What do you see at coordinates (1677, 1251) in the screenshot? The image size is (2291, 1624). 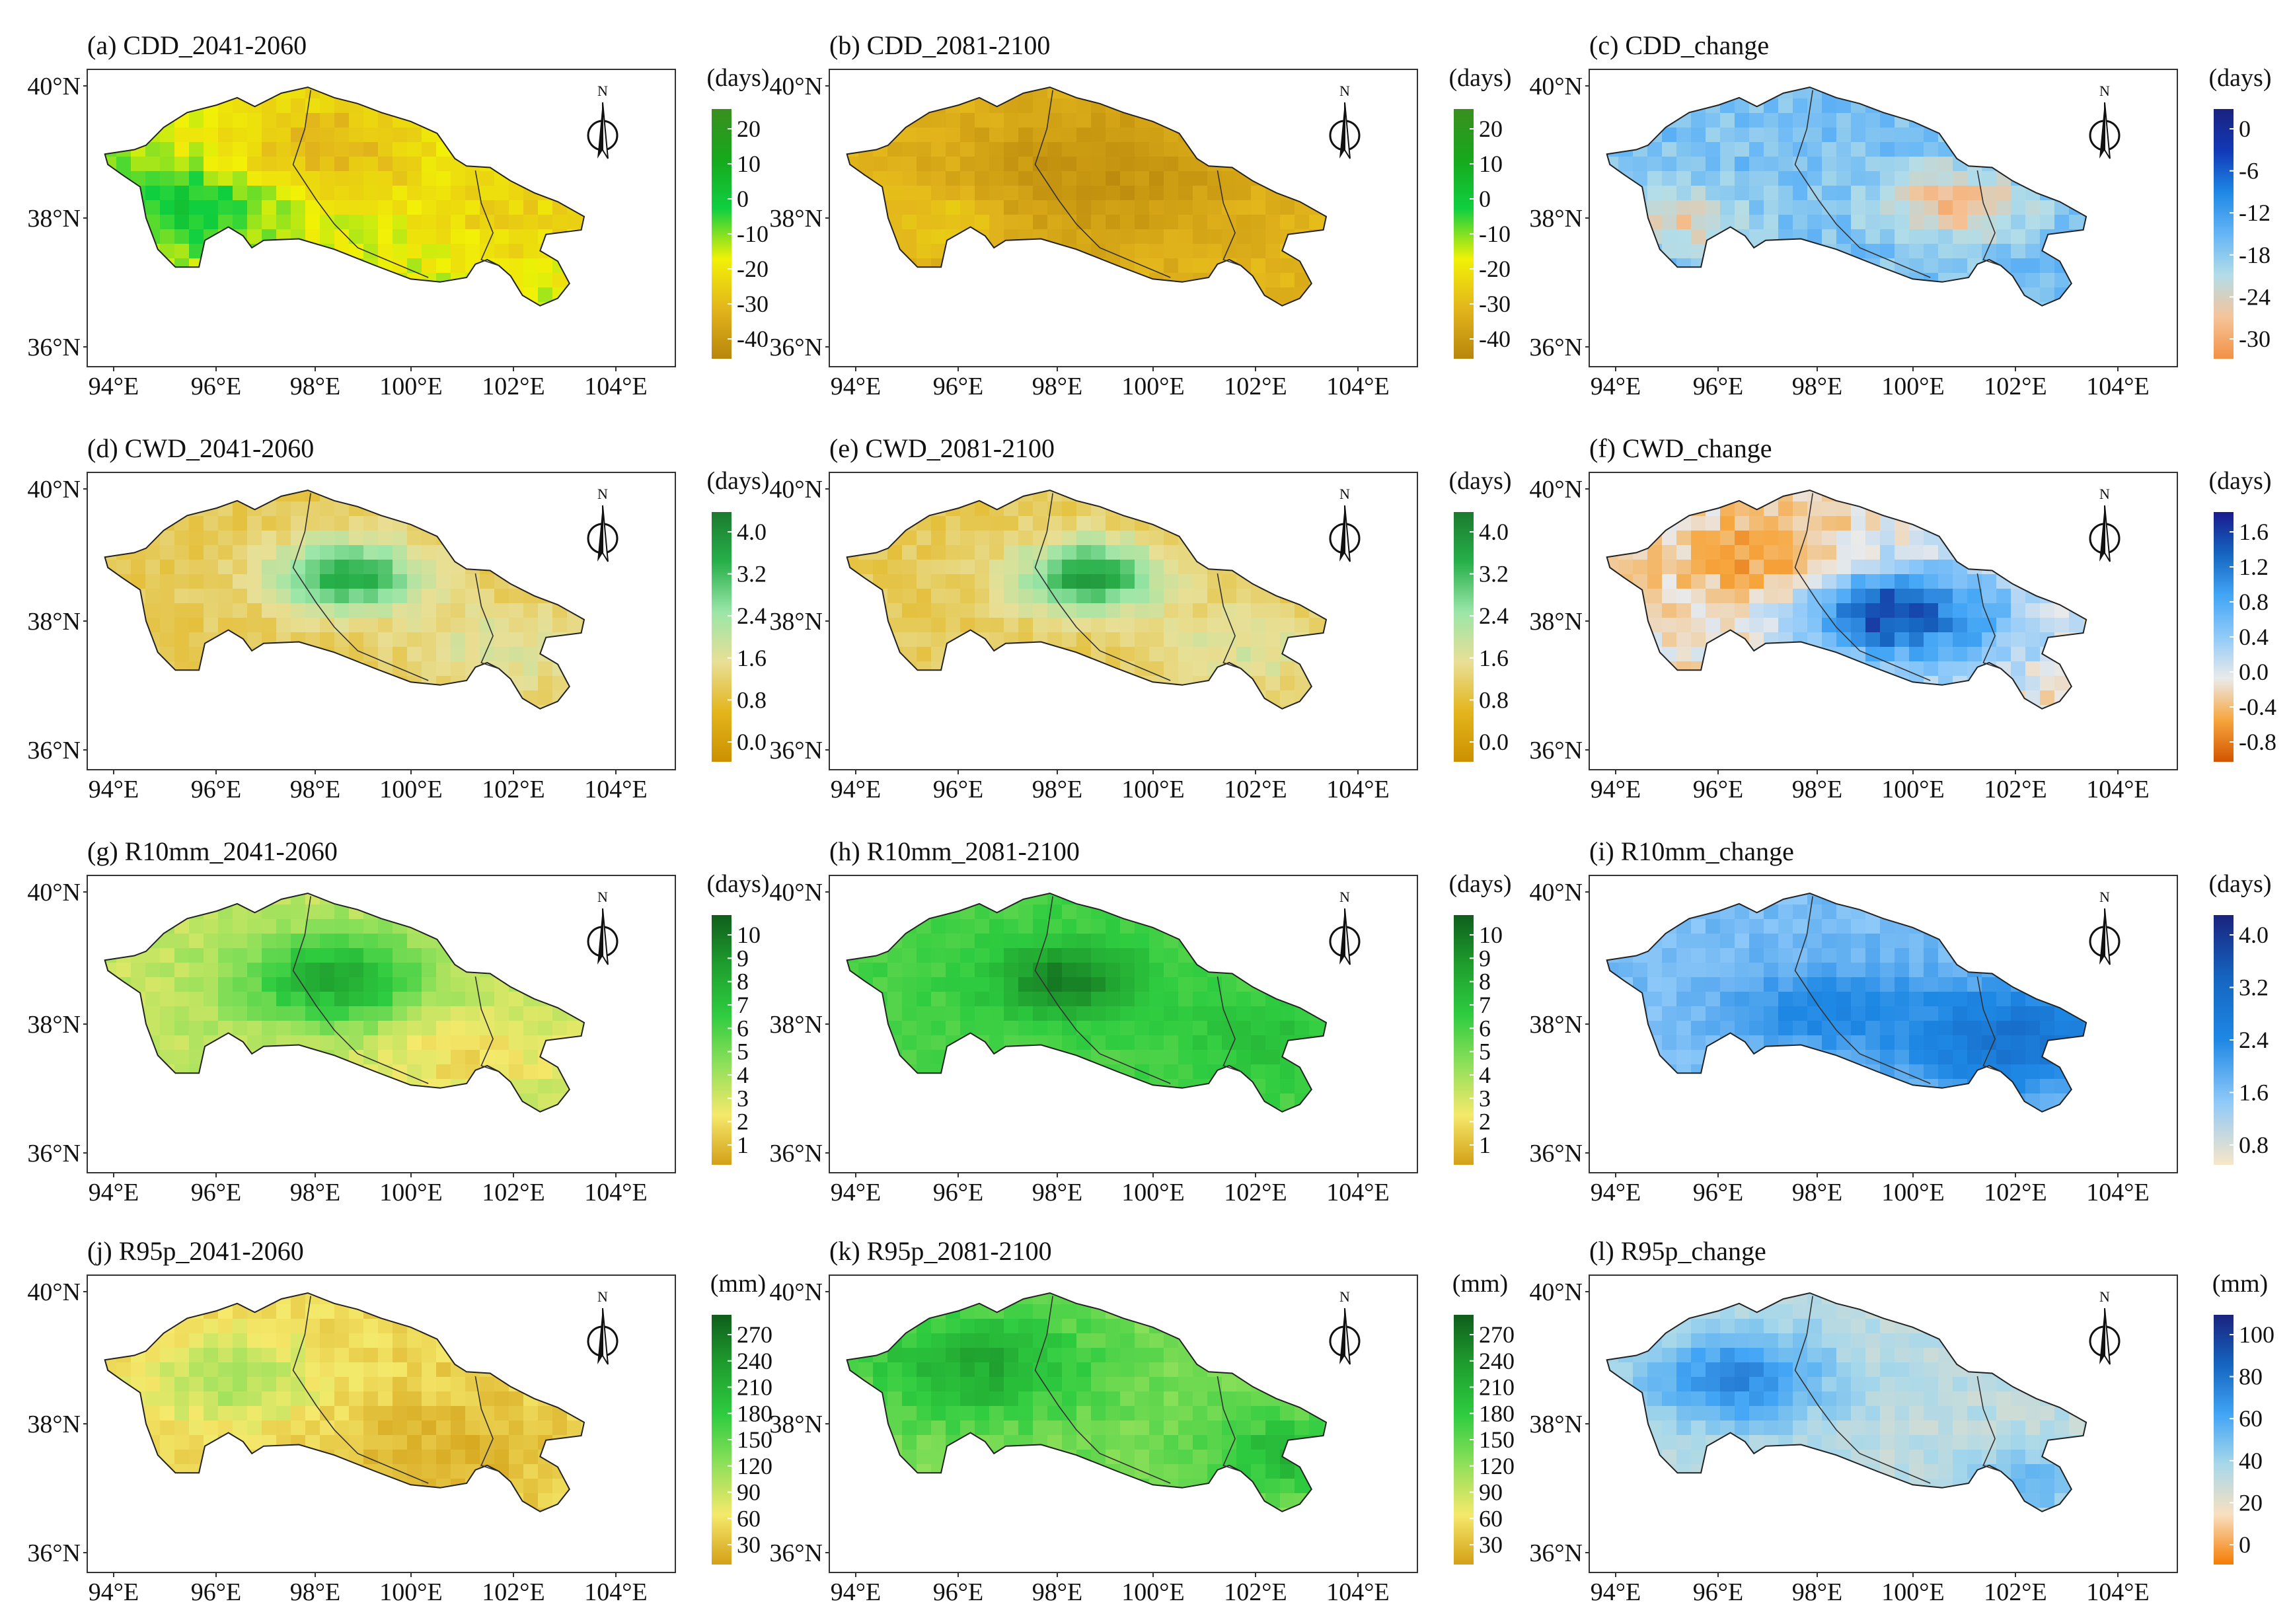 I see `panel-title: (l) R95p_change` at bounding box center [1677, 1251].